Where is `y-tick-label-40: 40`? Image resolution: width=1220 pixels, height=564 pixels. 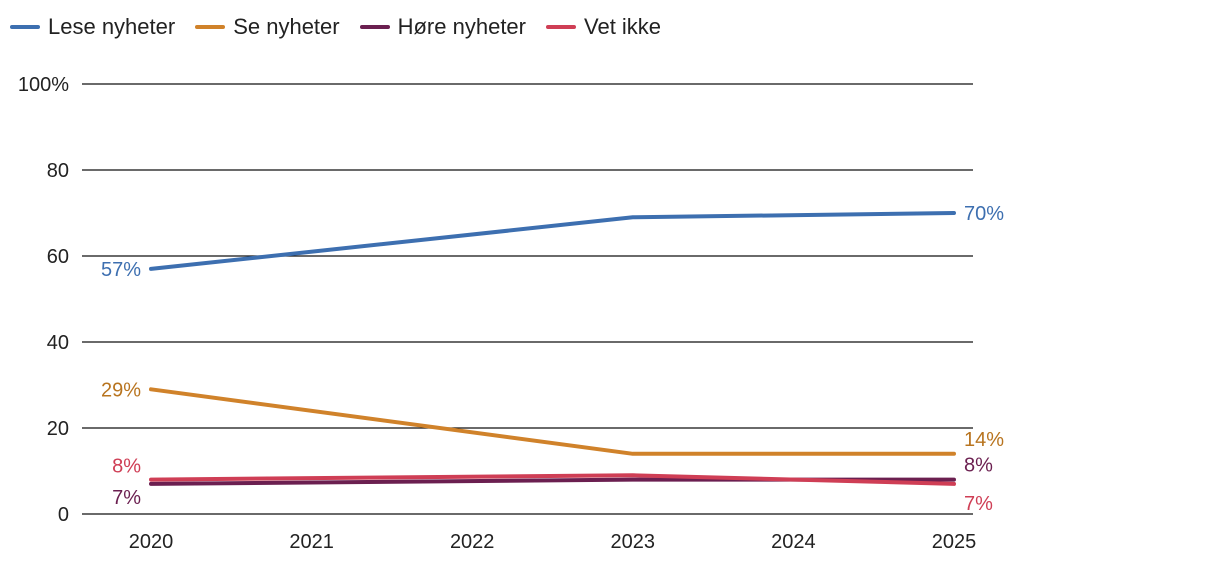
y-tick-label-40: 40 is located at coordinates (58, 343).